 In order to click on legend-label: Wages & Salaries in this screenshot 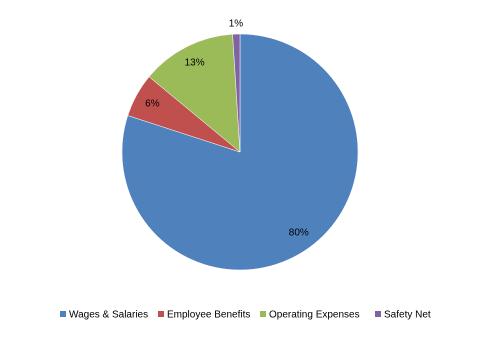, I will do `click(108, 315)`.